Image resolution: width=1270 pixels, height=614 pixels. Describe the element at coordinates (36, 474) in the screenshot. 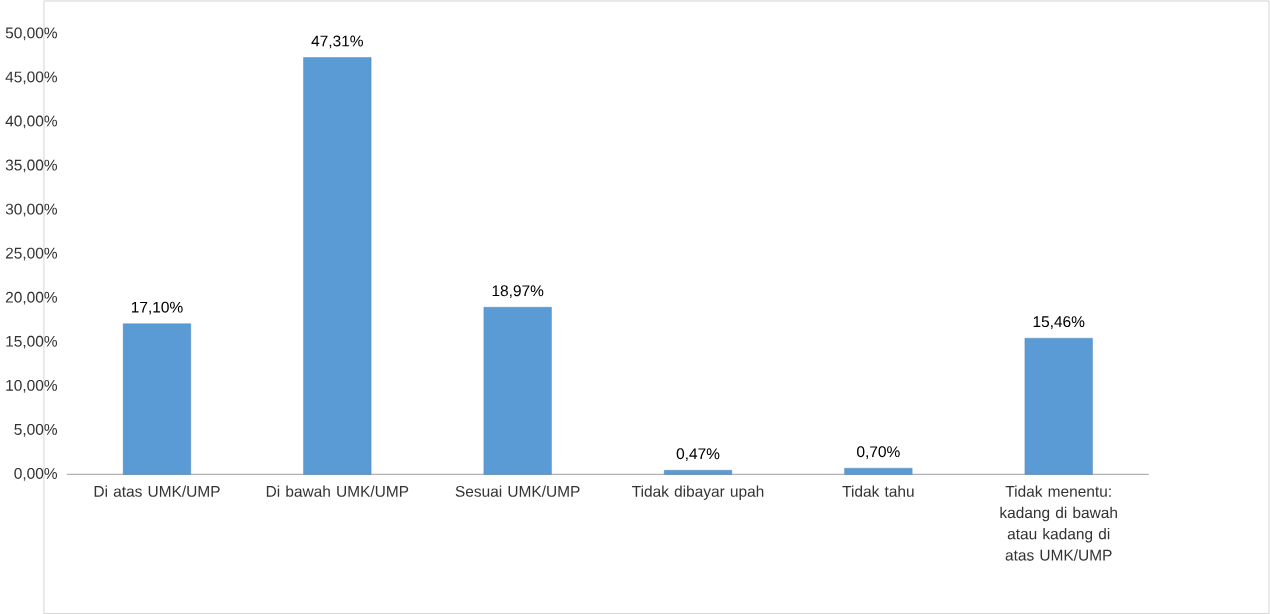

I see `y-tick-label: 0,00%` at that location.